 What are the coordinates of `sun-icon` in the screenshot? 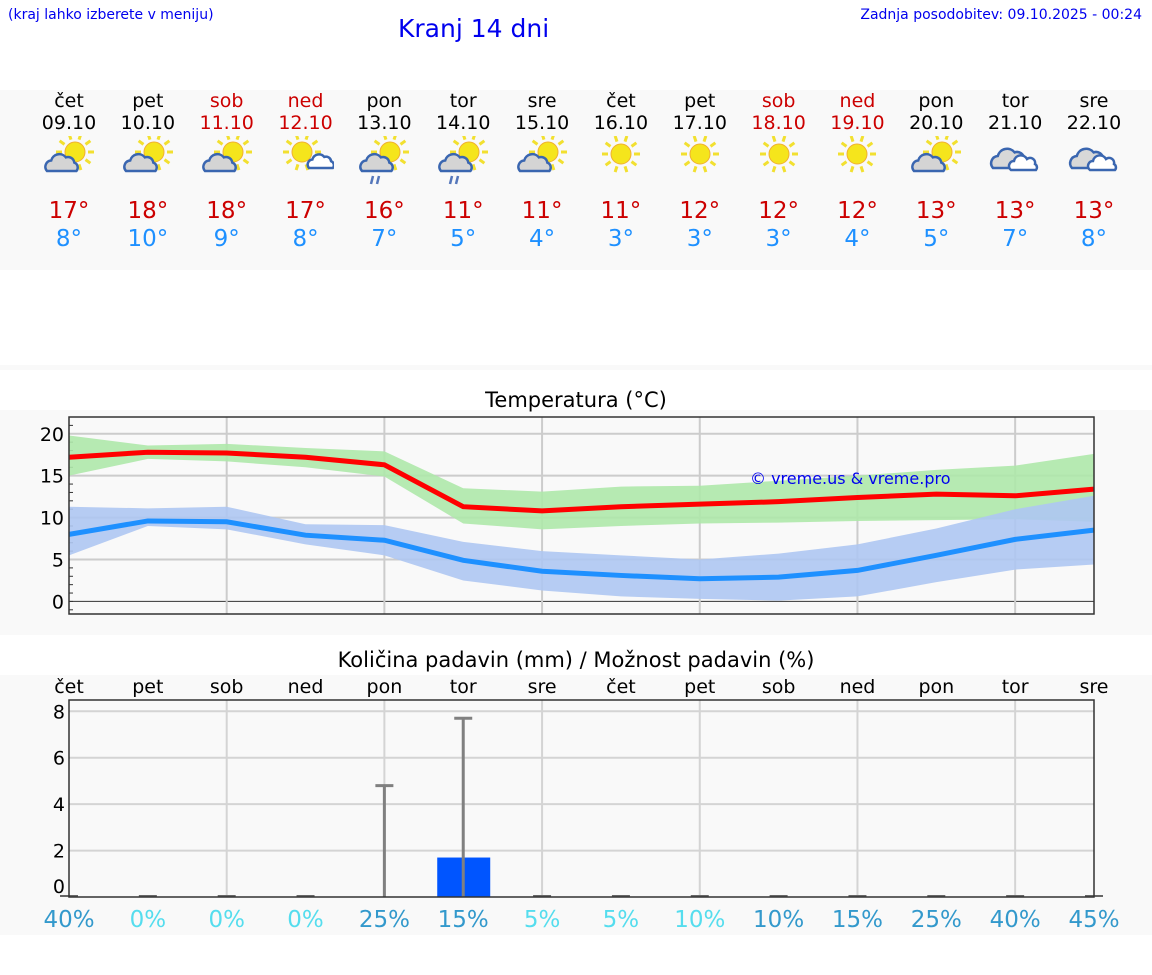 It's located at (620, 154).